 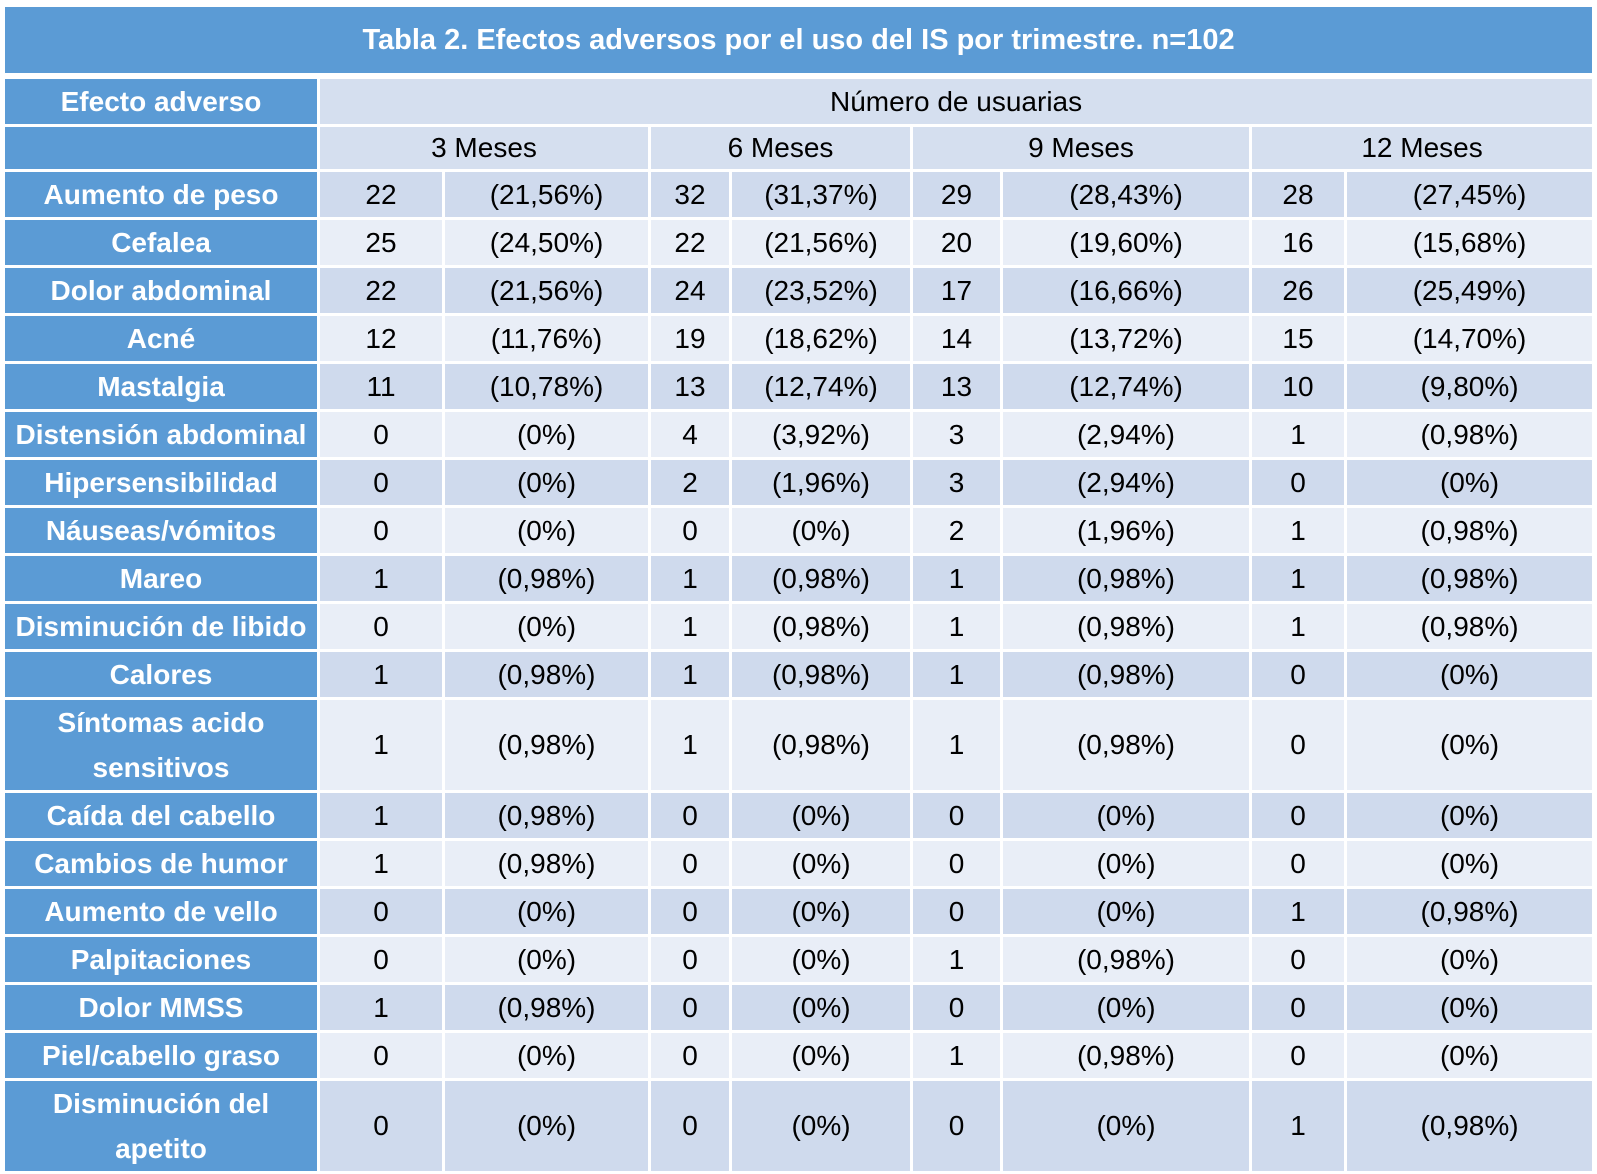 What do you see at coordinates (161, 745) in the screenshot?
I see `row-label: Síntomas acido sensitivos` at bounding box center [161, 745].